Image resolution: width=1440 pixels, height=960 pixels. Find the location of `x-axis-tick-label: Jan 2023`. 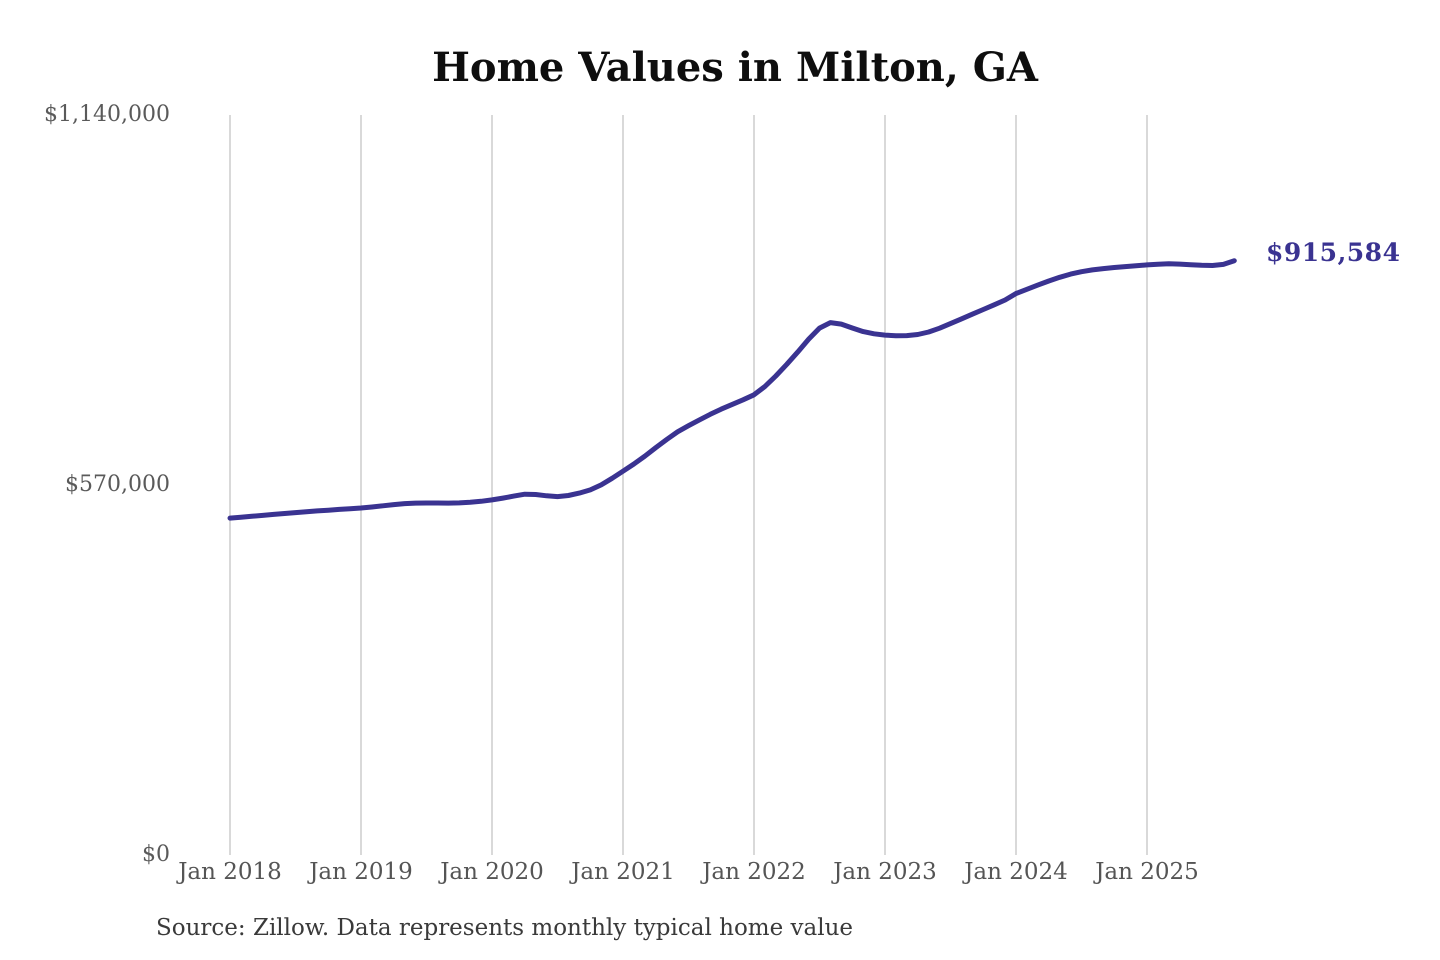

x-axis-tick-label: Jan 2023 is located at coordinates (885, 872).